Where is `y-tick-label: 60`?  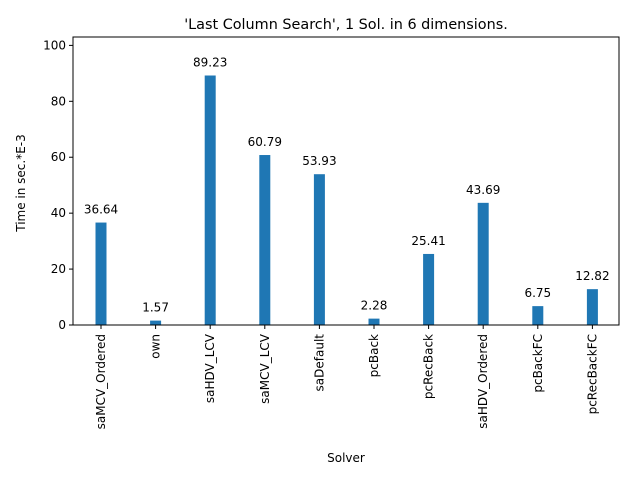 y-tick-label: 60 is located at coordinates (58, 157).